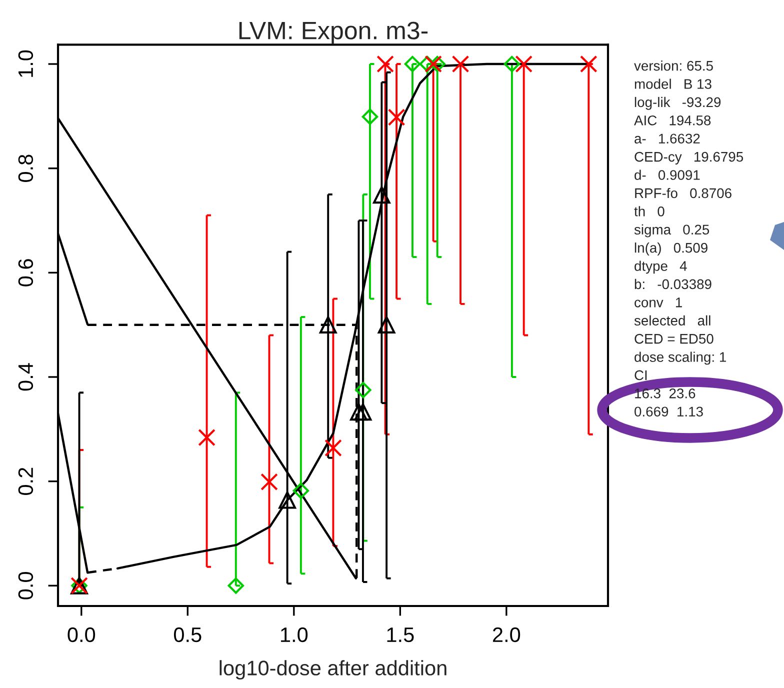 The width and height of the screenshot is (784, 688). What do you see at coordinates (672, 120) in the screenshot?
I see `text: AIC 194.58` at bounding box center [672, 120].